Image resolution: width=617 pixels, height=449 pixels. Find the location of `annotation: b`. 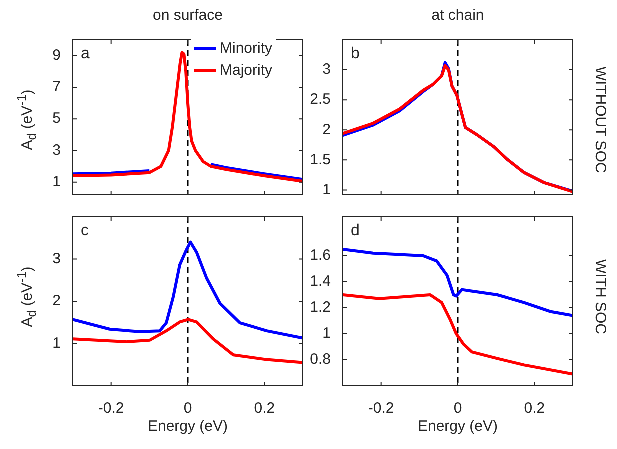

annotation: b is located at coordinates (355, 53).